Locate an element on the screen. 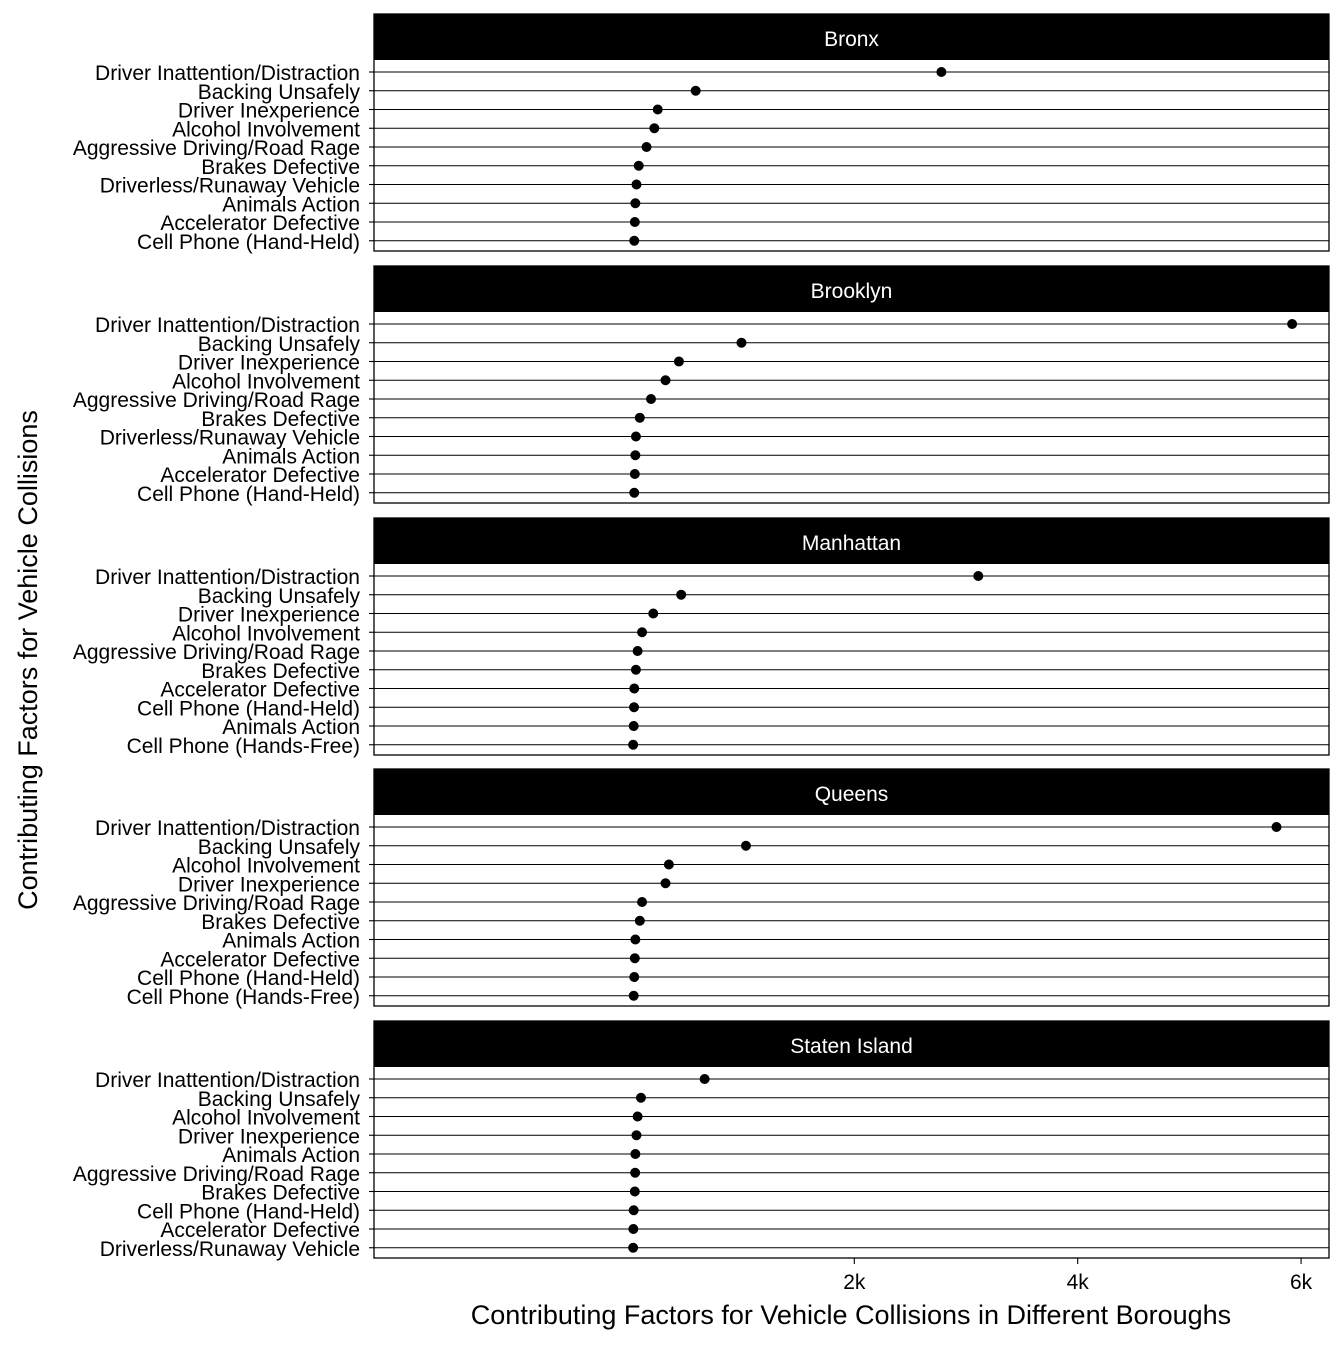  strip-label: Brooklyn is located at coordinates (852, 291).